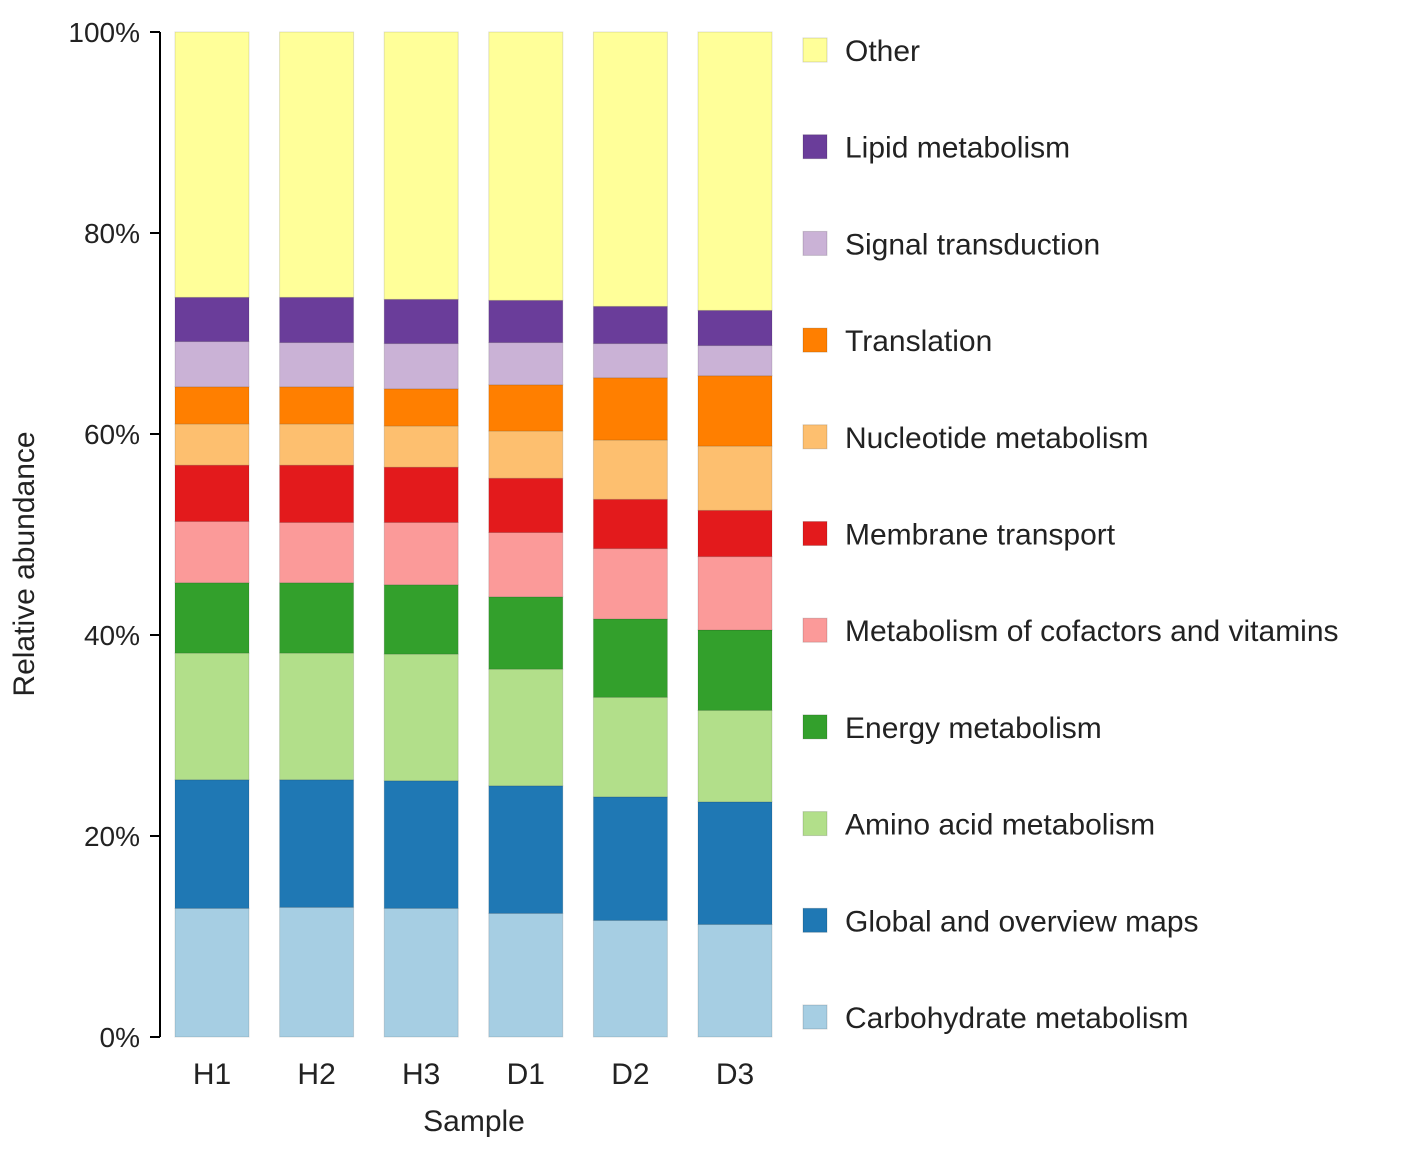 The image size is (1417, 1156). Describe the element at coordinates (120, 1037) in the screenshot. I see `y-tick-label: 0%` at that location.